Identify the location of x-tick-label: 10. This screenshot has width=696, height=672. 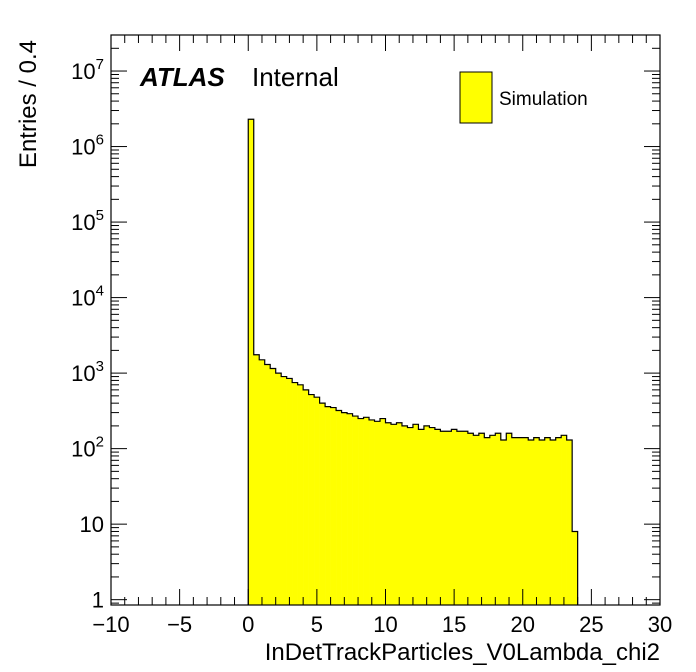
(385, 624).